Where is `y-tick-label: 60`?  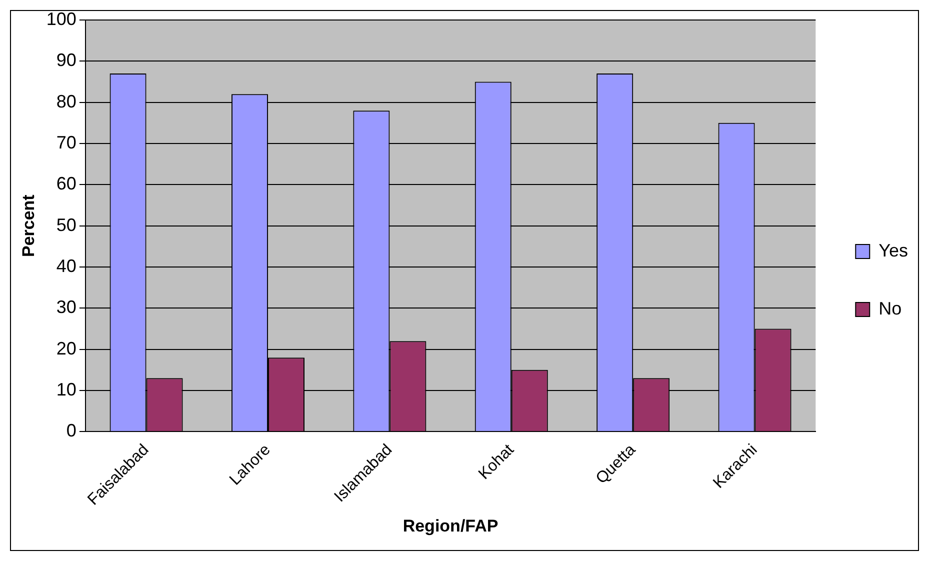 y-tick-label: 60 is located at coordinates (66, 184).